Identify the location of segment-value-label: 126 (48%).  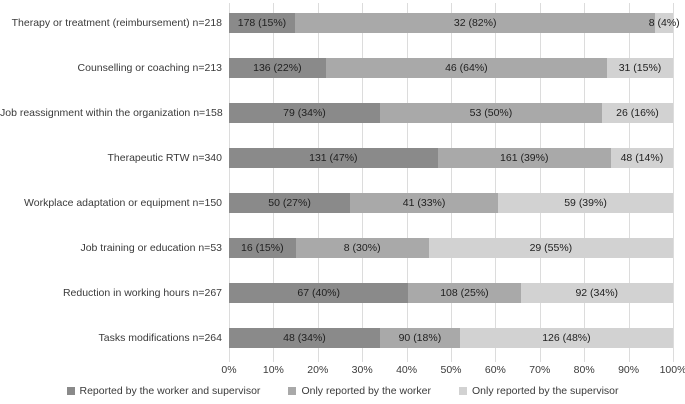
(566, 338).